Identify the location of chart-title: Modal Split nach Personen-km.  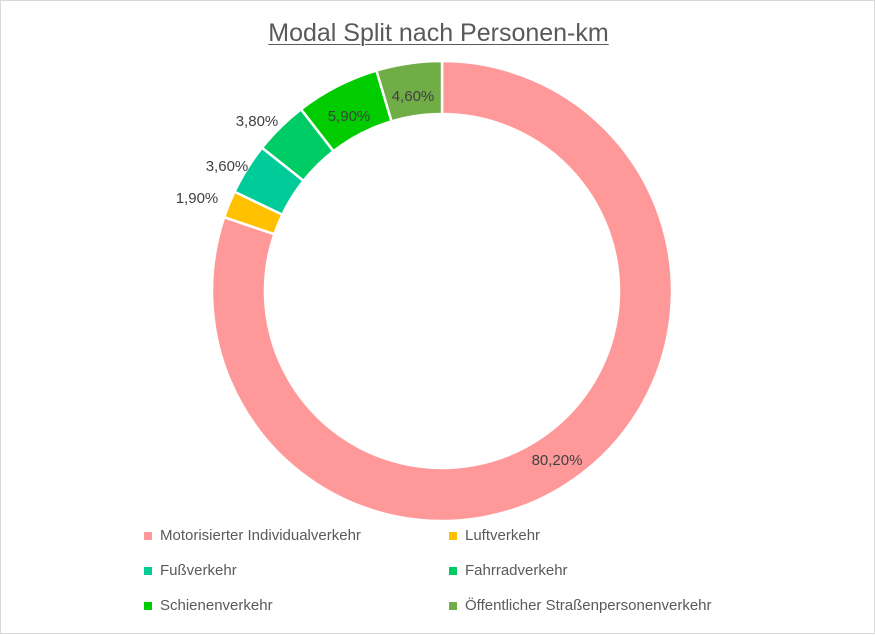
(438, 33).